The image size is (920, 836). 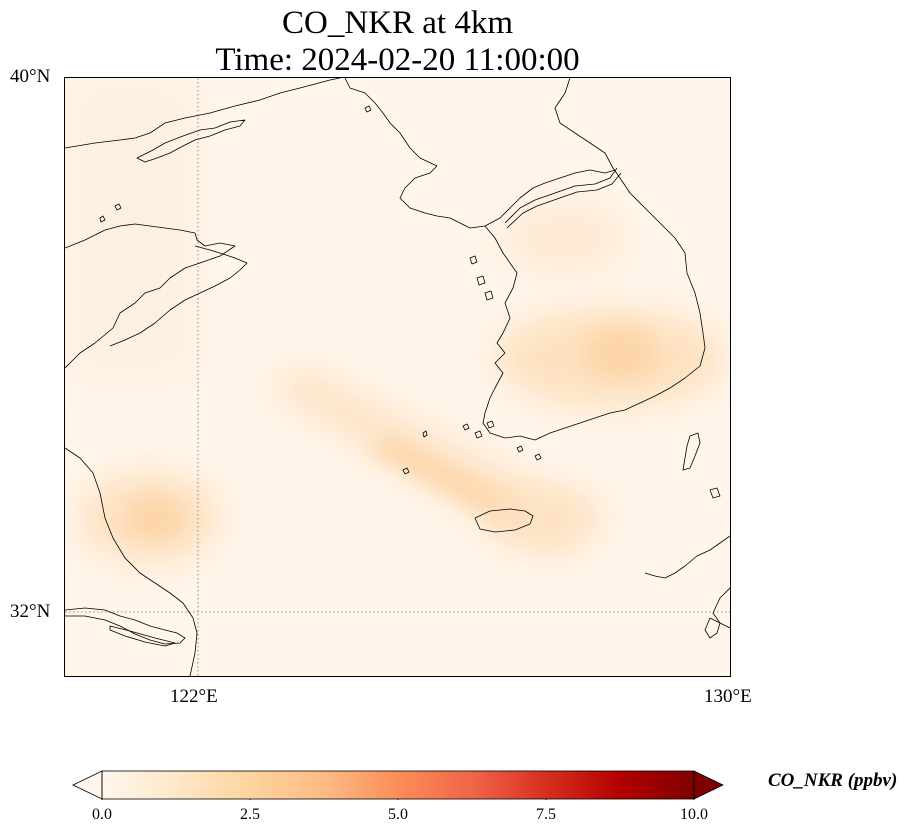 I want to click on island-tsushima, so click(x=691, y=451).